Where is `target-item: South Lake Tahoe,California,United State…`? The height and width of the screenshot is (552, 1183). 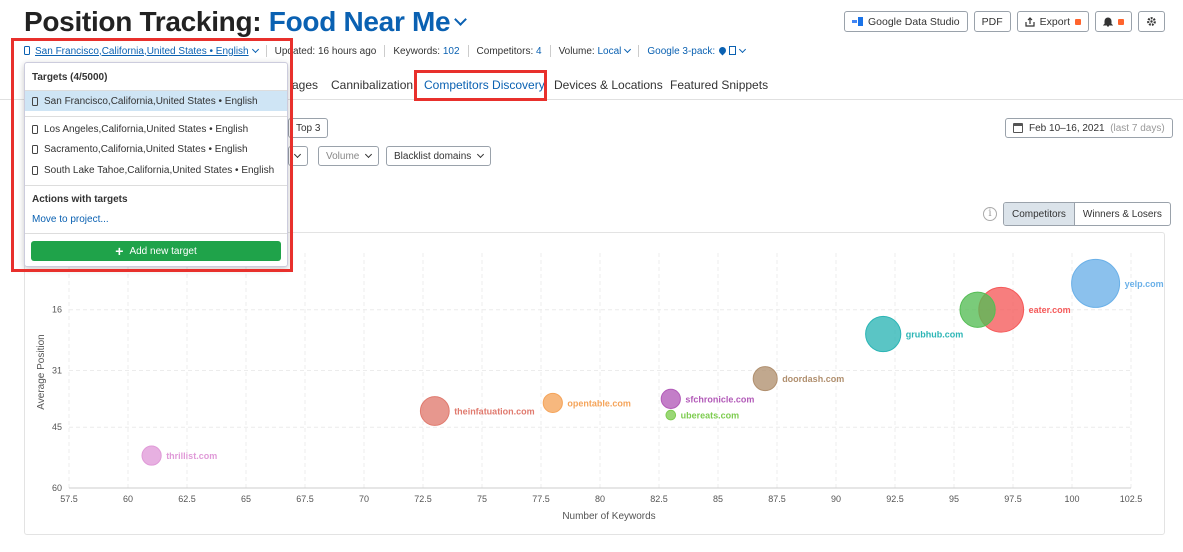
target-item: South Lake Tahoe,California,United State… is located at coordinates (156, 170).